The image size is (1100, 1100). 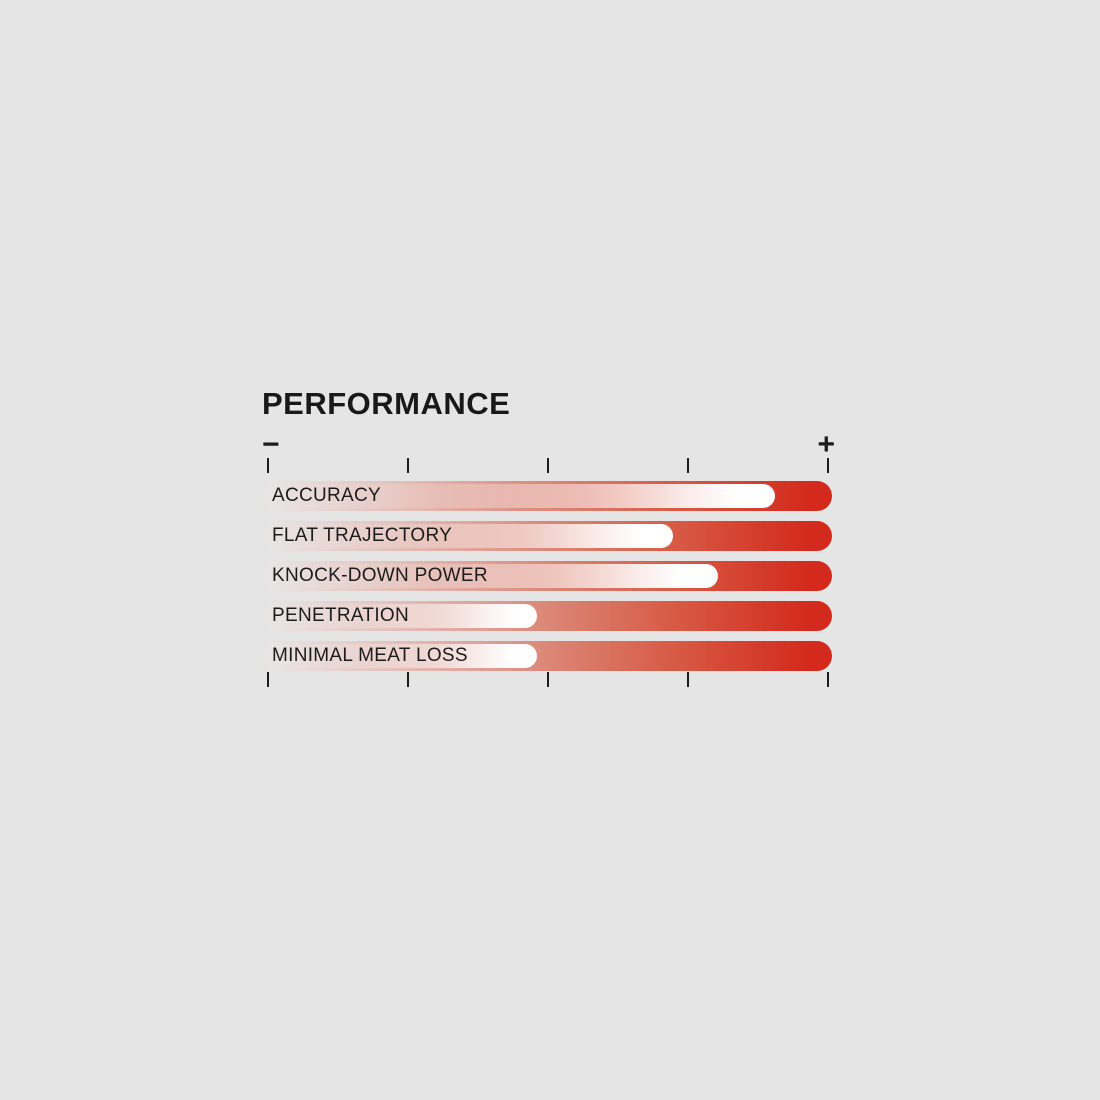 What do you see at coordinates (386, 403) in the screenshot?
I see `chart-title: PERFORMANCE` at bounding box center [386, 403].